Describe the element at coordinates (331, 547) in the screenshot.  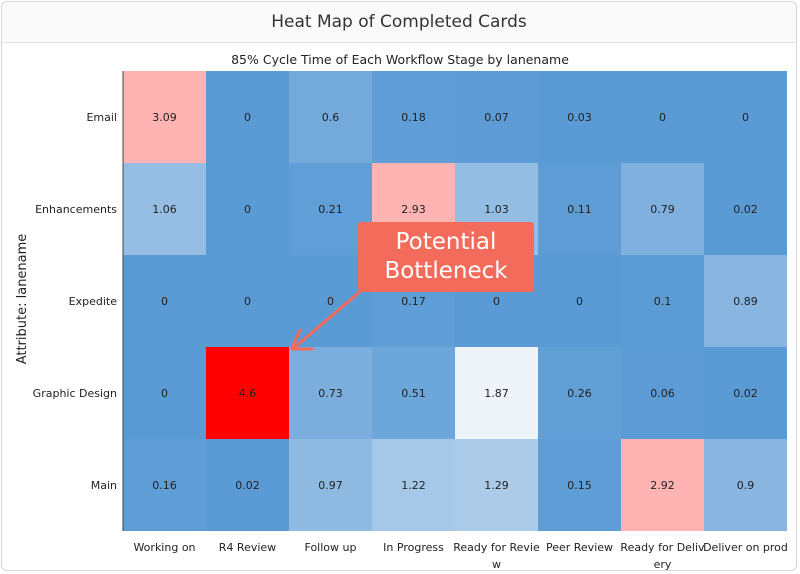
I see `x-tick-label: Follow up` at that location.